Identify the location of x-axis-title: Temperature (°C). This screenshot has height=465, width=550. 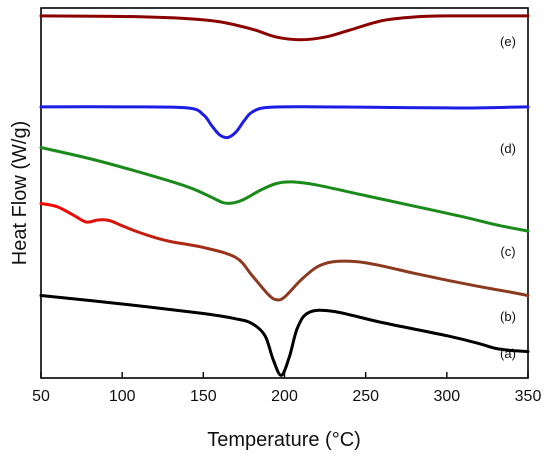
(284, 440).